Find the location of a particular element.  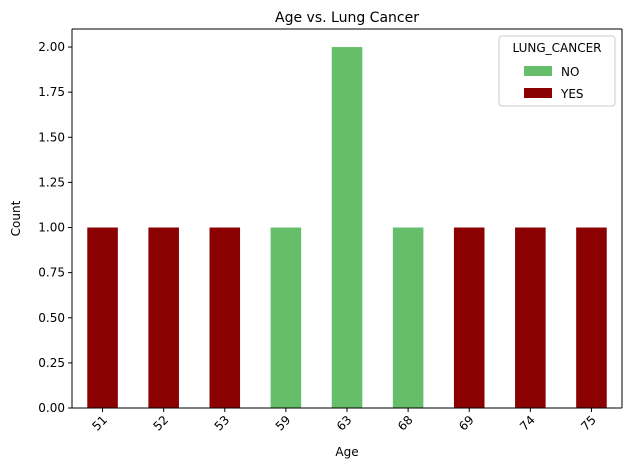

y-tick-label: 1.75 is located at coordinates (51, 92).